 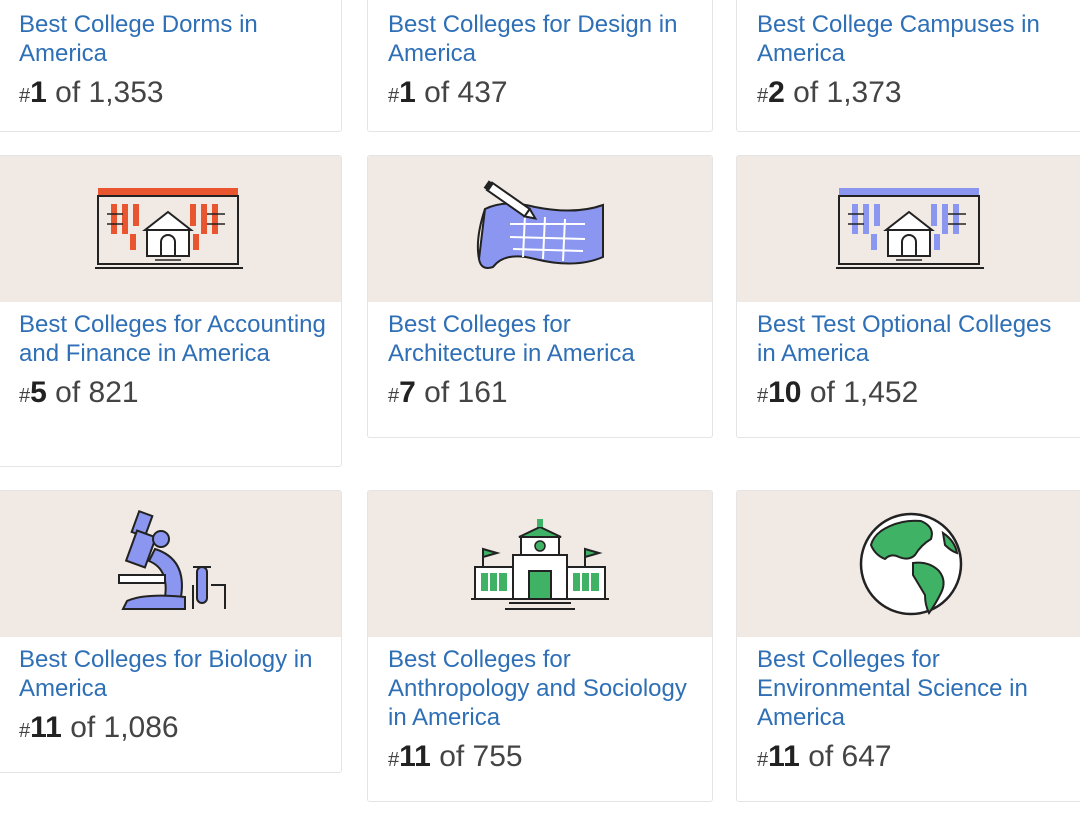 What do you see at coordinates (97, 392) in the screenshot?
I see `rank-total: of 821` at bounding box center [97, 392].